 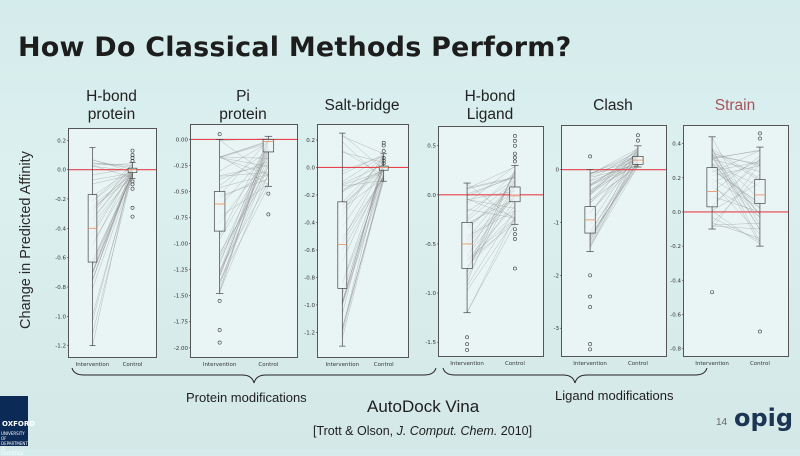 I want to click on citation-suffix: 2010], so click(x=515, y=431).